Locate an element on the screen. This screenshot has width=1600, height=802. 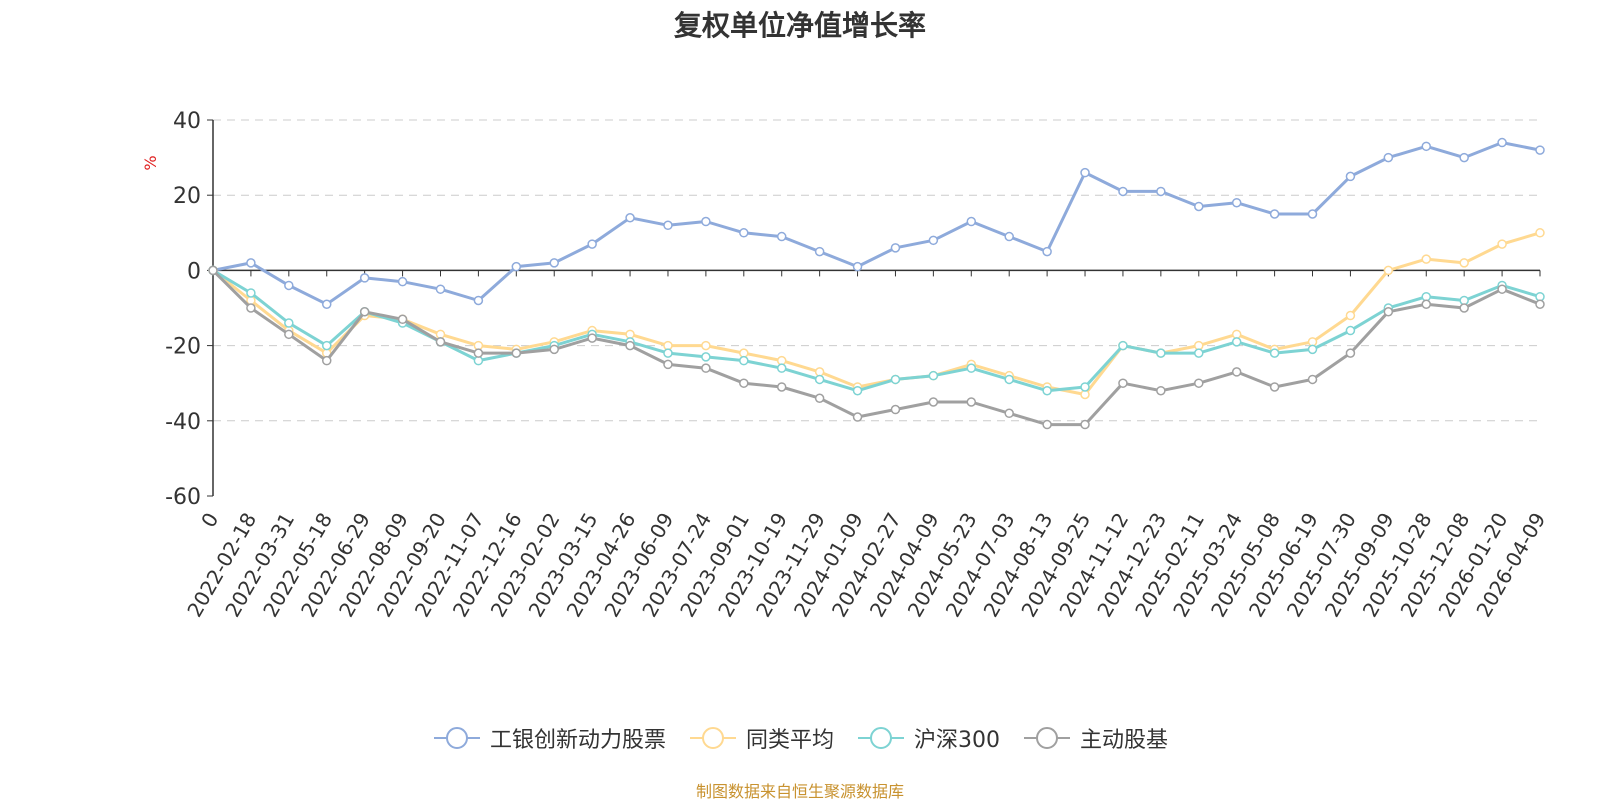
chart-title: 复权单位净值增长率 is located at coordinates (799, 25).